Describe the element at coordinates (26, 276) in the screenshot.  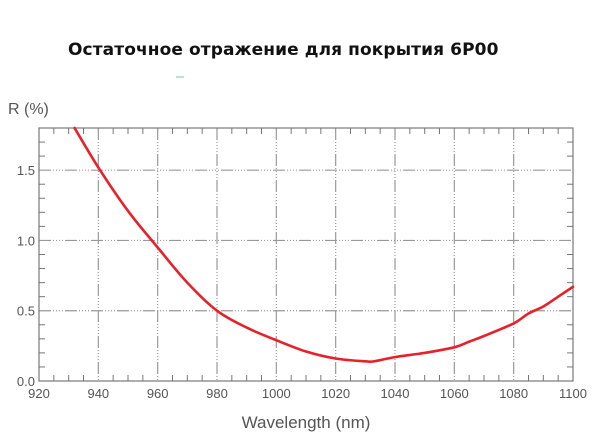
I see `y-tick-labels: 0.0 0.5 1.0 1.5` at that location.